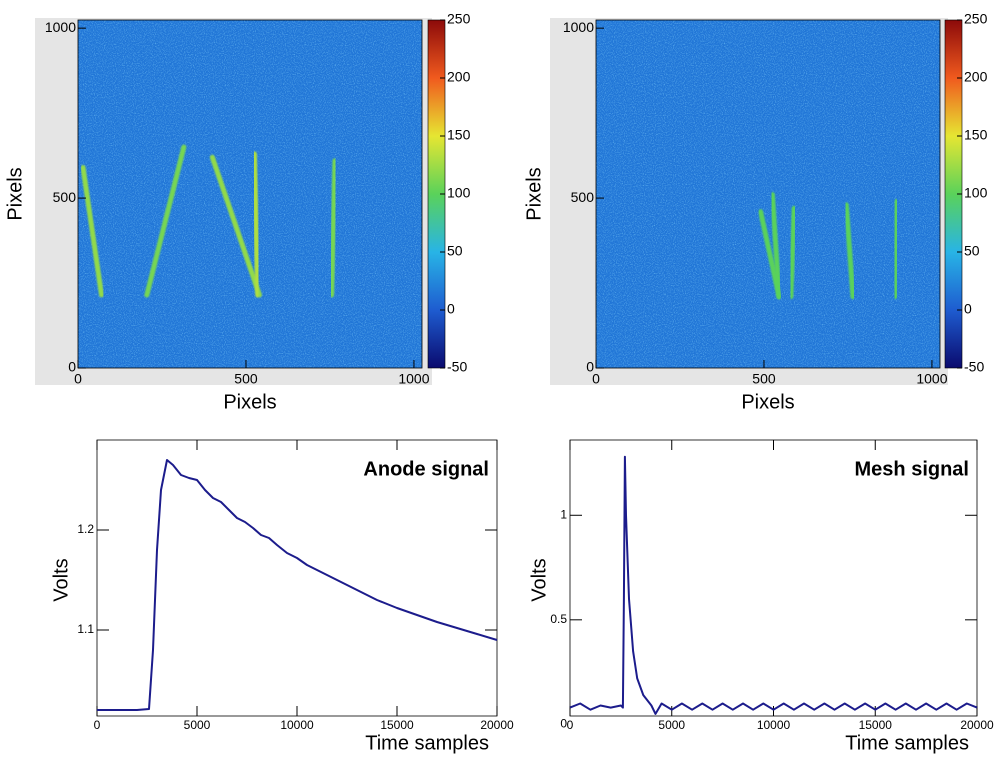 This screenshot has width=1008, height=775. Describe the element at coordinates (558, 619) in the screenshot. I see `y-tick-label: 0.5` at that location.